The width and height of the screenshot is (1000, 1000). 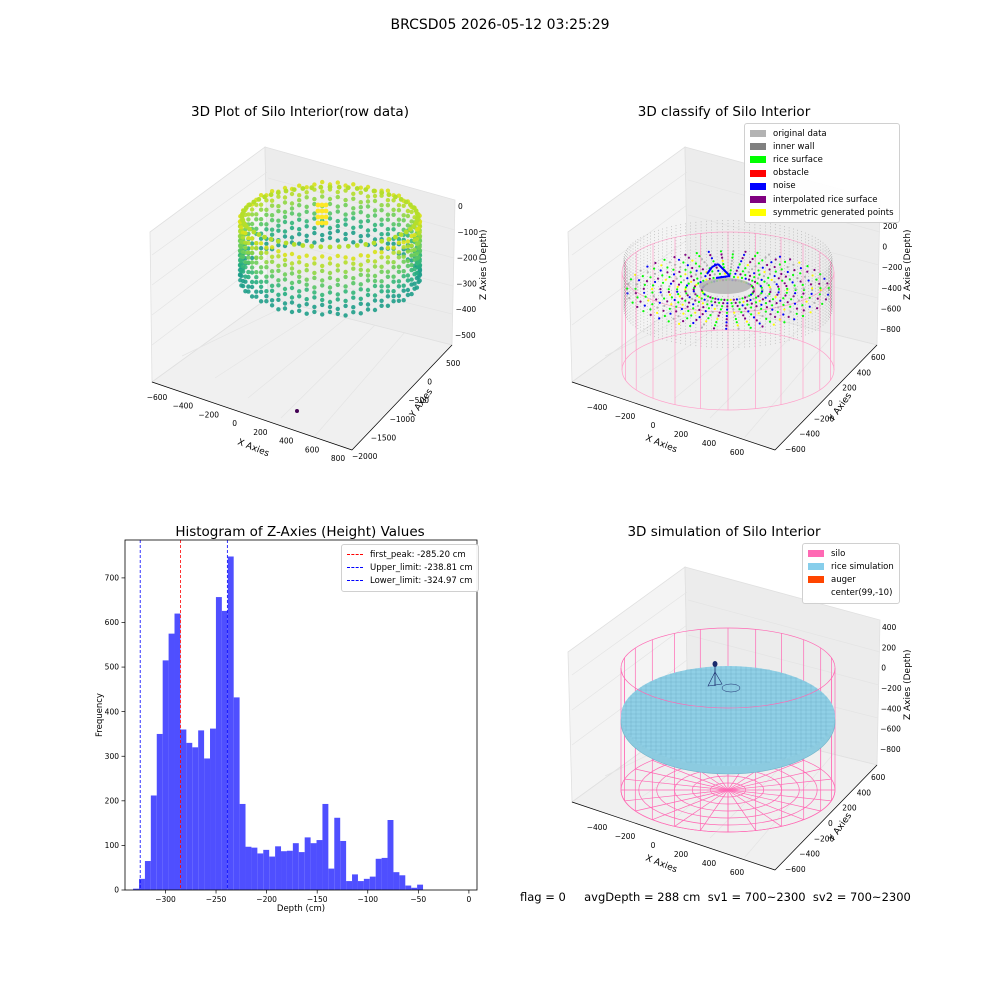 What do you see at coordinates (421, 580) in the screenshot?
I see `legend-label: Lower_limit: -324.97 cm` at bounding box center [421, 580].